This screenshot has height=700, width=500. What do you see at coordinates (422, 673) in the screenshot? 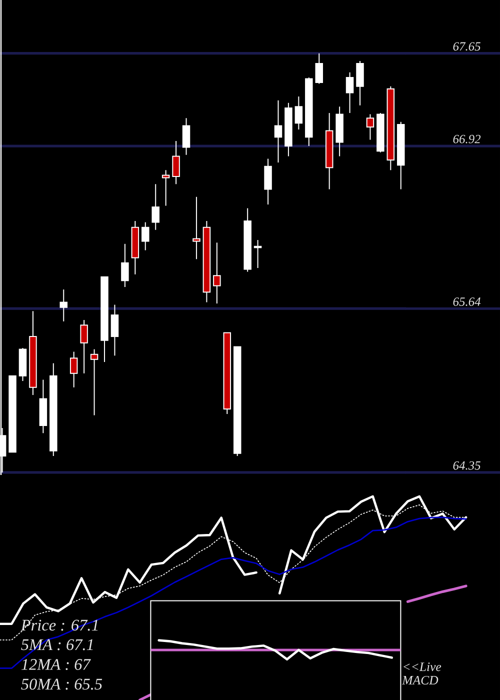
I see `annotation: <<Live MACD` at bounding box center [422, 673].